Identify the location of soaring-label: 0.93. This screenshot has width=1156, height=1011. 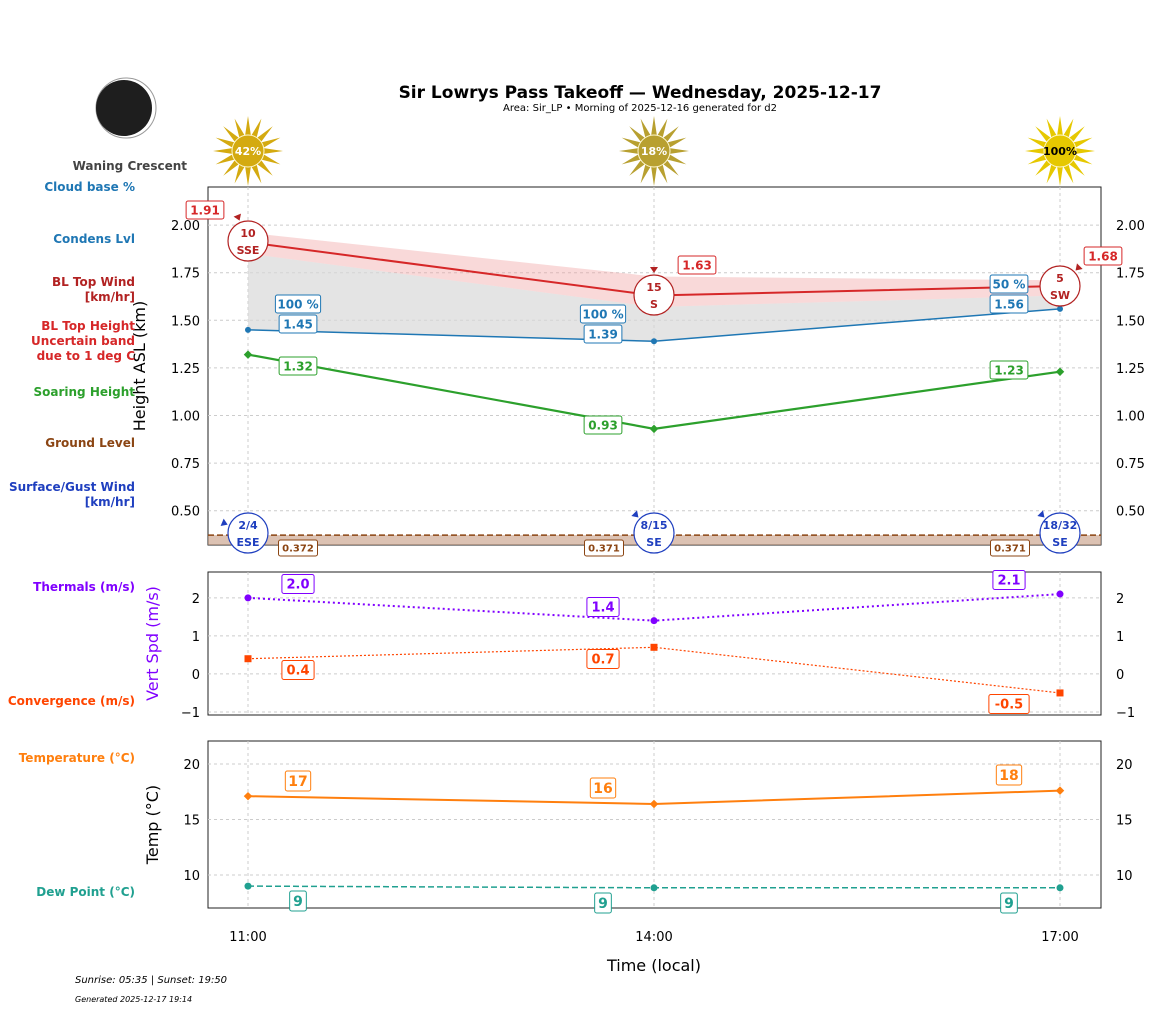
(603, 425).